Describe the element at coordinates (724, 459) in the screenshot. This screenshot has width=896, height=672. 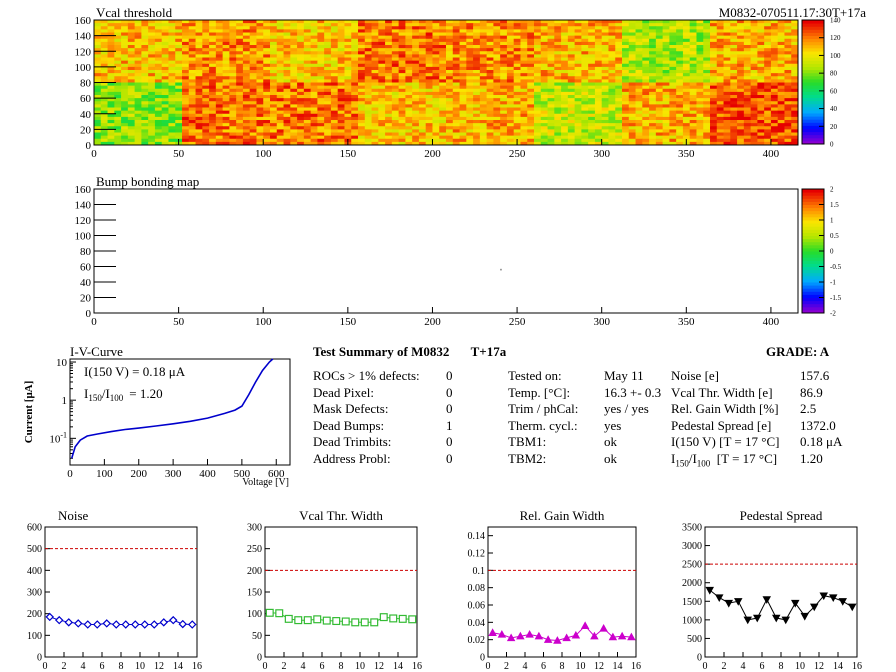
I see `result-label: I150/I100 [T = 17 °C]` at that location.